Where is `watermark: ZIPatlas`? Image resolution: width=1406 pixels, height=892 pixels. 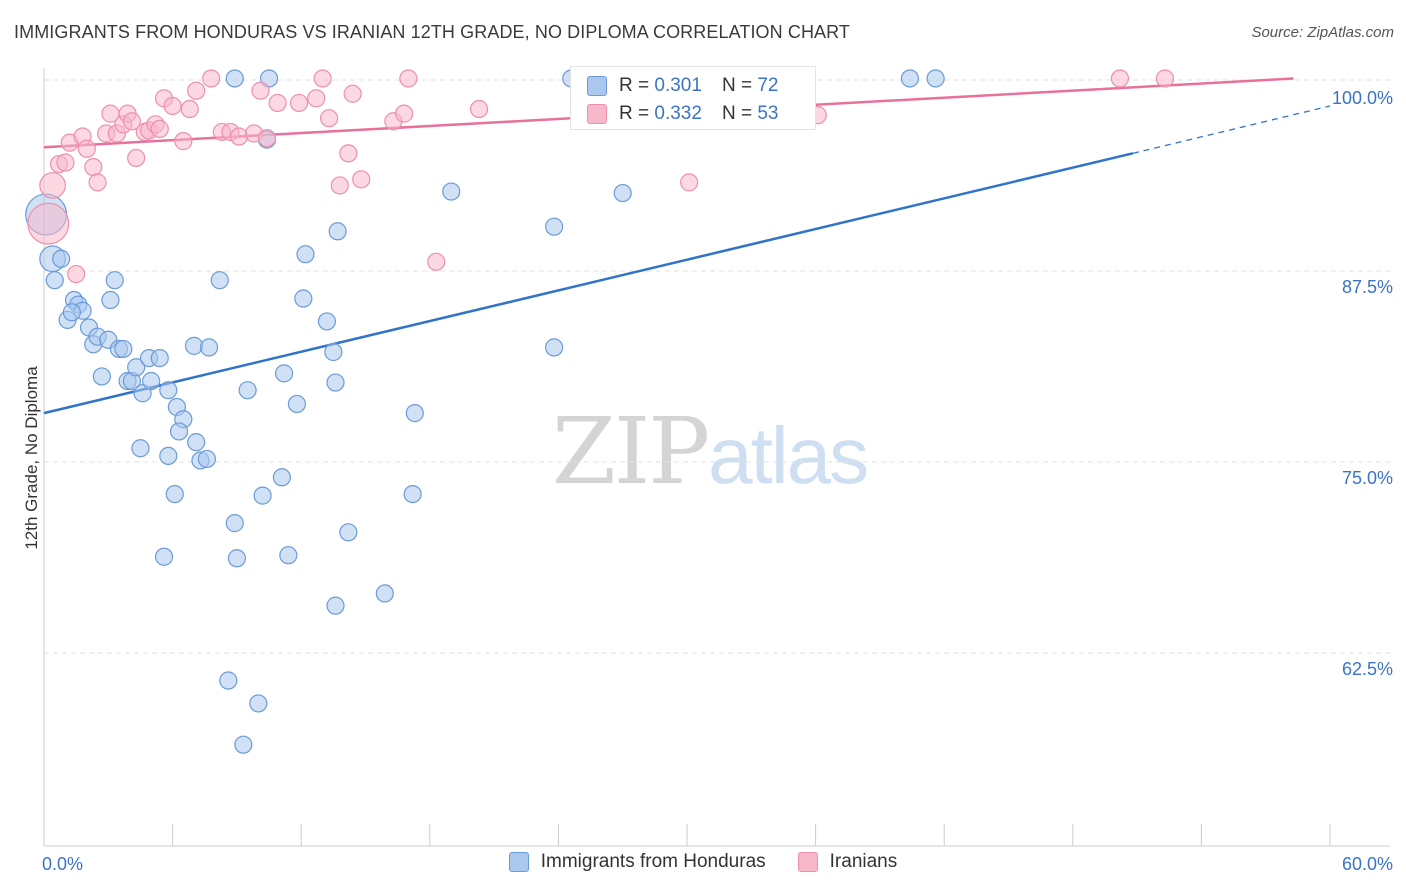
watermark: ZIPatlas is located at coordinates (710, 451).